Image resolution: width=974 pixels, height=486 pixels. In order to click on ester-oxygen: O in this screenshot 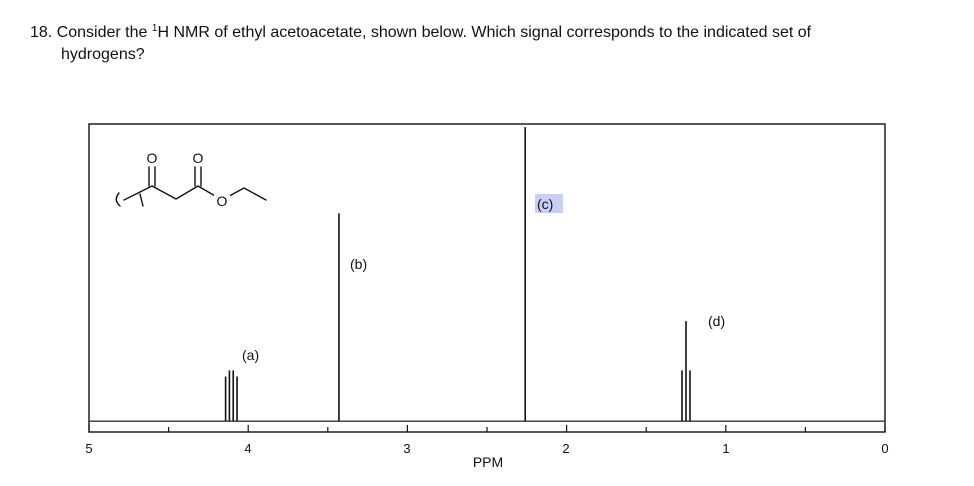, I will do `click(222, 201)`.